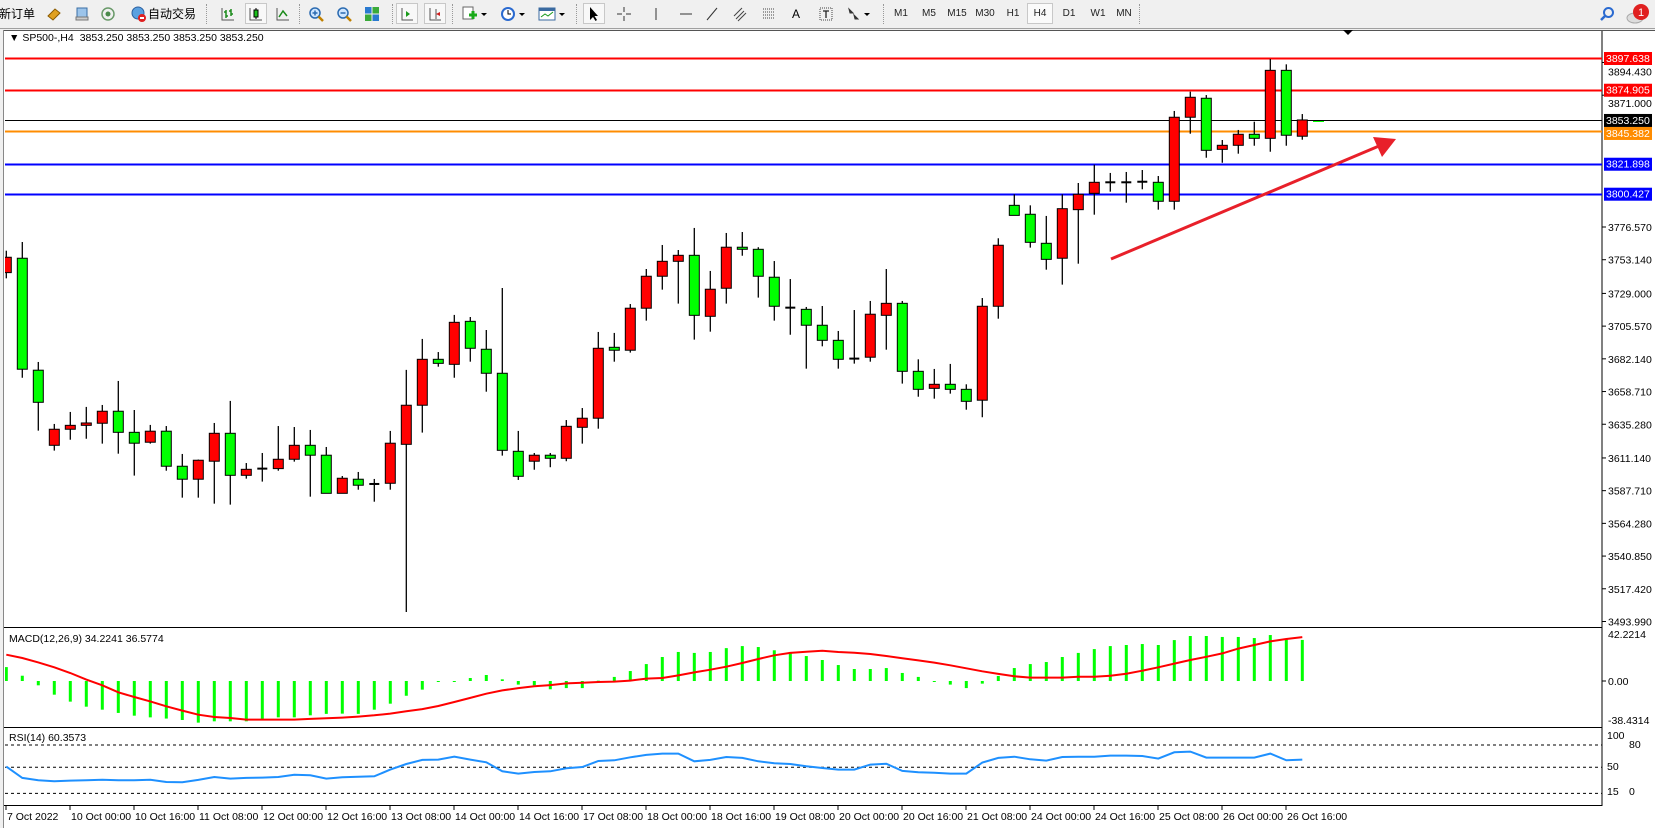 This screenshot has height=828, width=1655. Describe the element at coordinates (858, 13) in the screenshot. I see `arrows-button` at that location.